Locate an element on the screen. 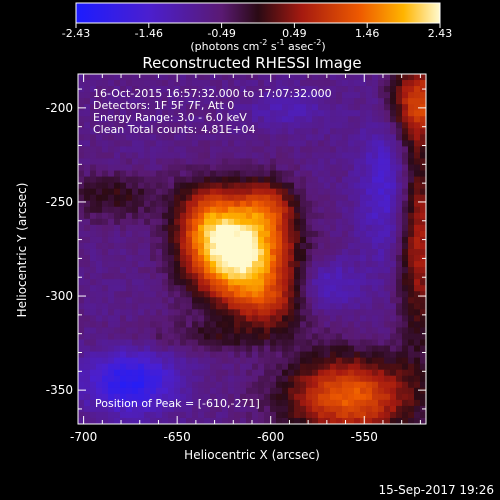  y-tick-label: -250 is located at coordinates (59, 202).